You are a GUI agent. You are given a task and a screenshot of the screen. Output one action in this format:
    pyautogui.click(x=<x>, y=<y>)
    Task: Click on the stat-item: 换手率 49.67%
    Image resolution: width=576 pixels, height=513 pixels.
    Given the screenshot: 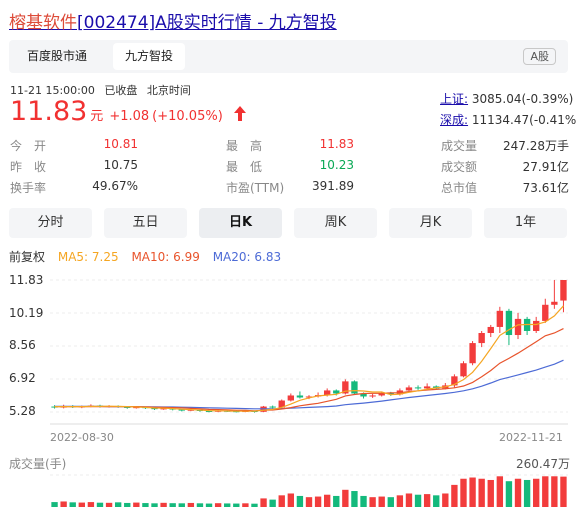 What is the action you would take?
    pyautogui.click(x=74, y=187)
    